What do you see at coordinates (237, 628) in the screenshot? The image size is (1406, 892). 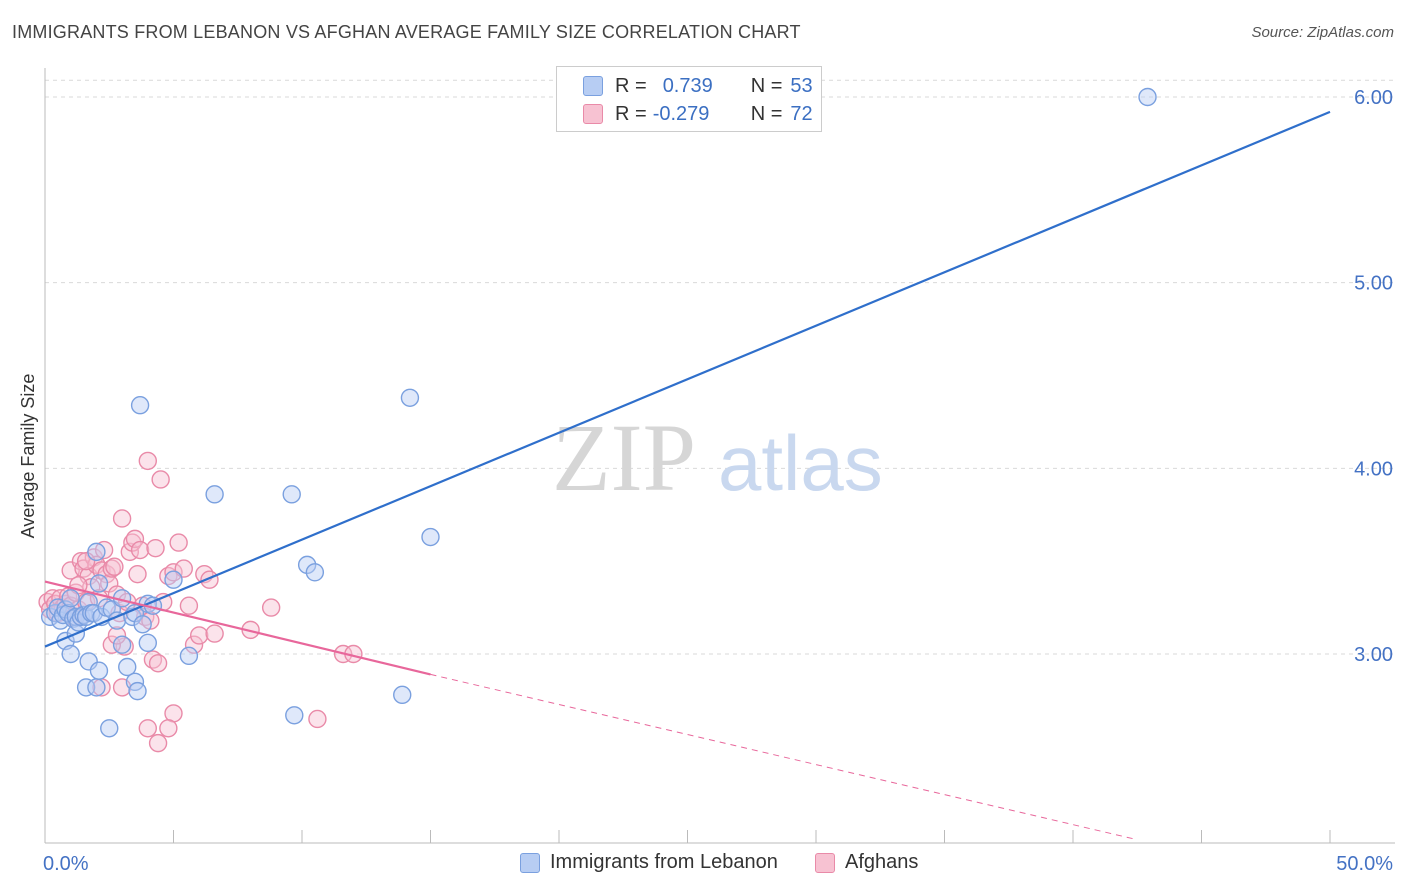 I see `afghans-trend-line` at bounding box center [237, 628].